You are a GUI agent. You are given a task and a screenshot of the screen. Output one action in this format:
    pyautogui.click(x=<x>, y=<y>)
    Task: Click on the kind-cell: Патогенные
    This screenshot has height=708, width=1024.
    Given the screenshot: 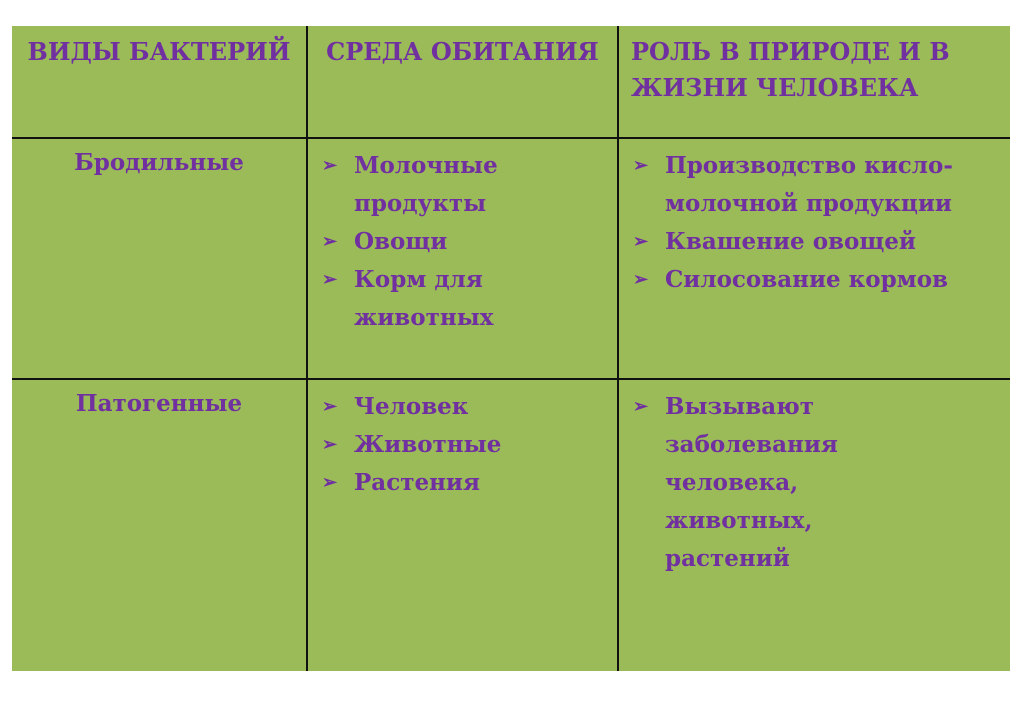 What is the action you would take?
    pyautogui.click(x=160, y=524)
    